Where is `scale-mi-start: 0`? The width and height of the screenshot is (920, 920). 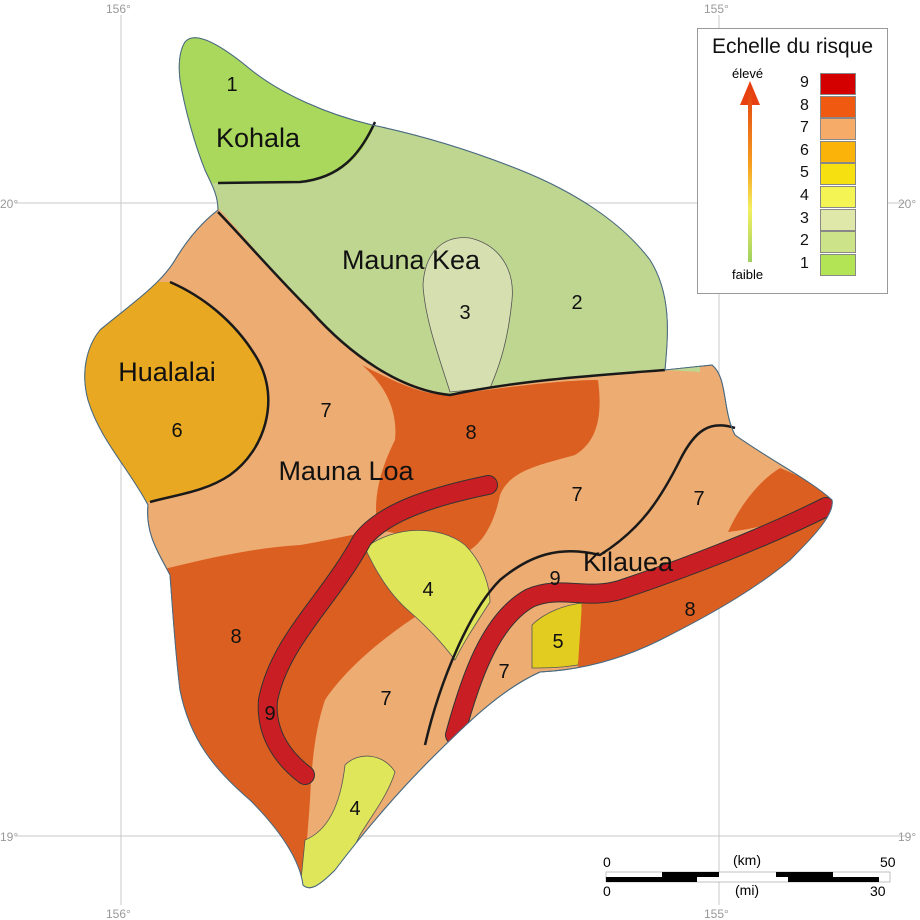 scale-mi-start: 0 is located at coordinates (607, 891).